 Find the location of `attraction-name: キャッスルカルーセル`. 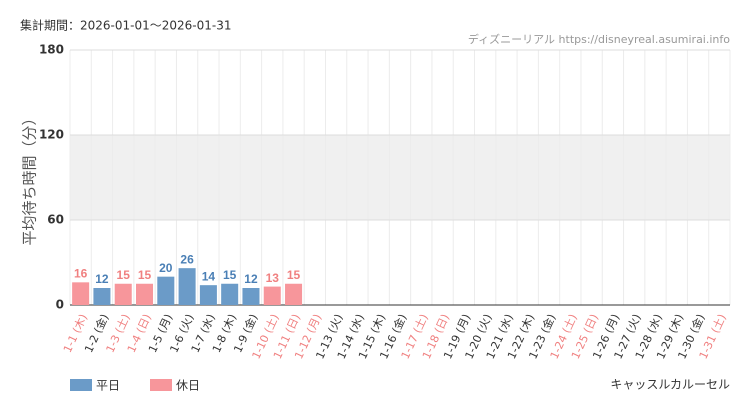

attraction-name: キャッスルカルーセル is located at coordinates (670, 385).